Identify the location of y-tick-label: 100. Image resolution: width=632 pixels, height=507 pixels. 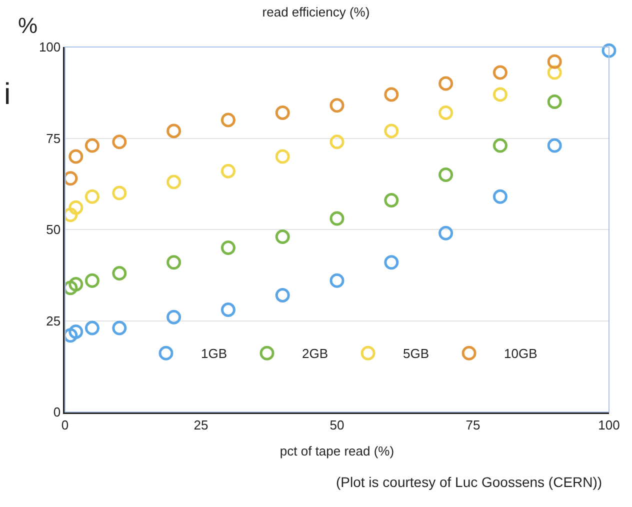
(49, 47).